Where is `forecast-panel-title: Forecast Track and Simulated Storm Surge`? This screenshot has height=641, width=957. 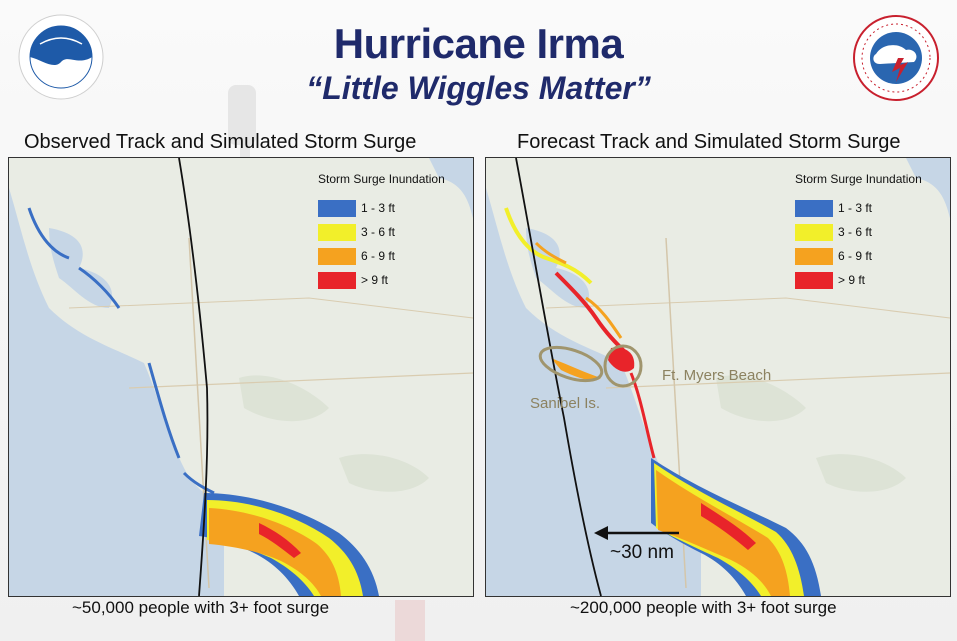 forecast-panel-title: Forecast Track and Simulated Storm Surge is located at coordinates (709, 142).